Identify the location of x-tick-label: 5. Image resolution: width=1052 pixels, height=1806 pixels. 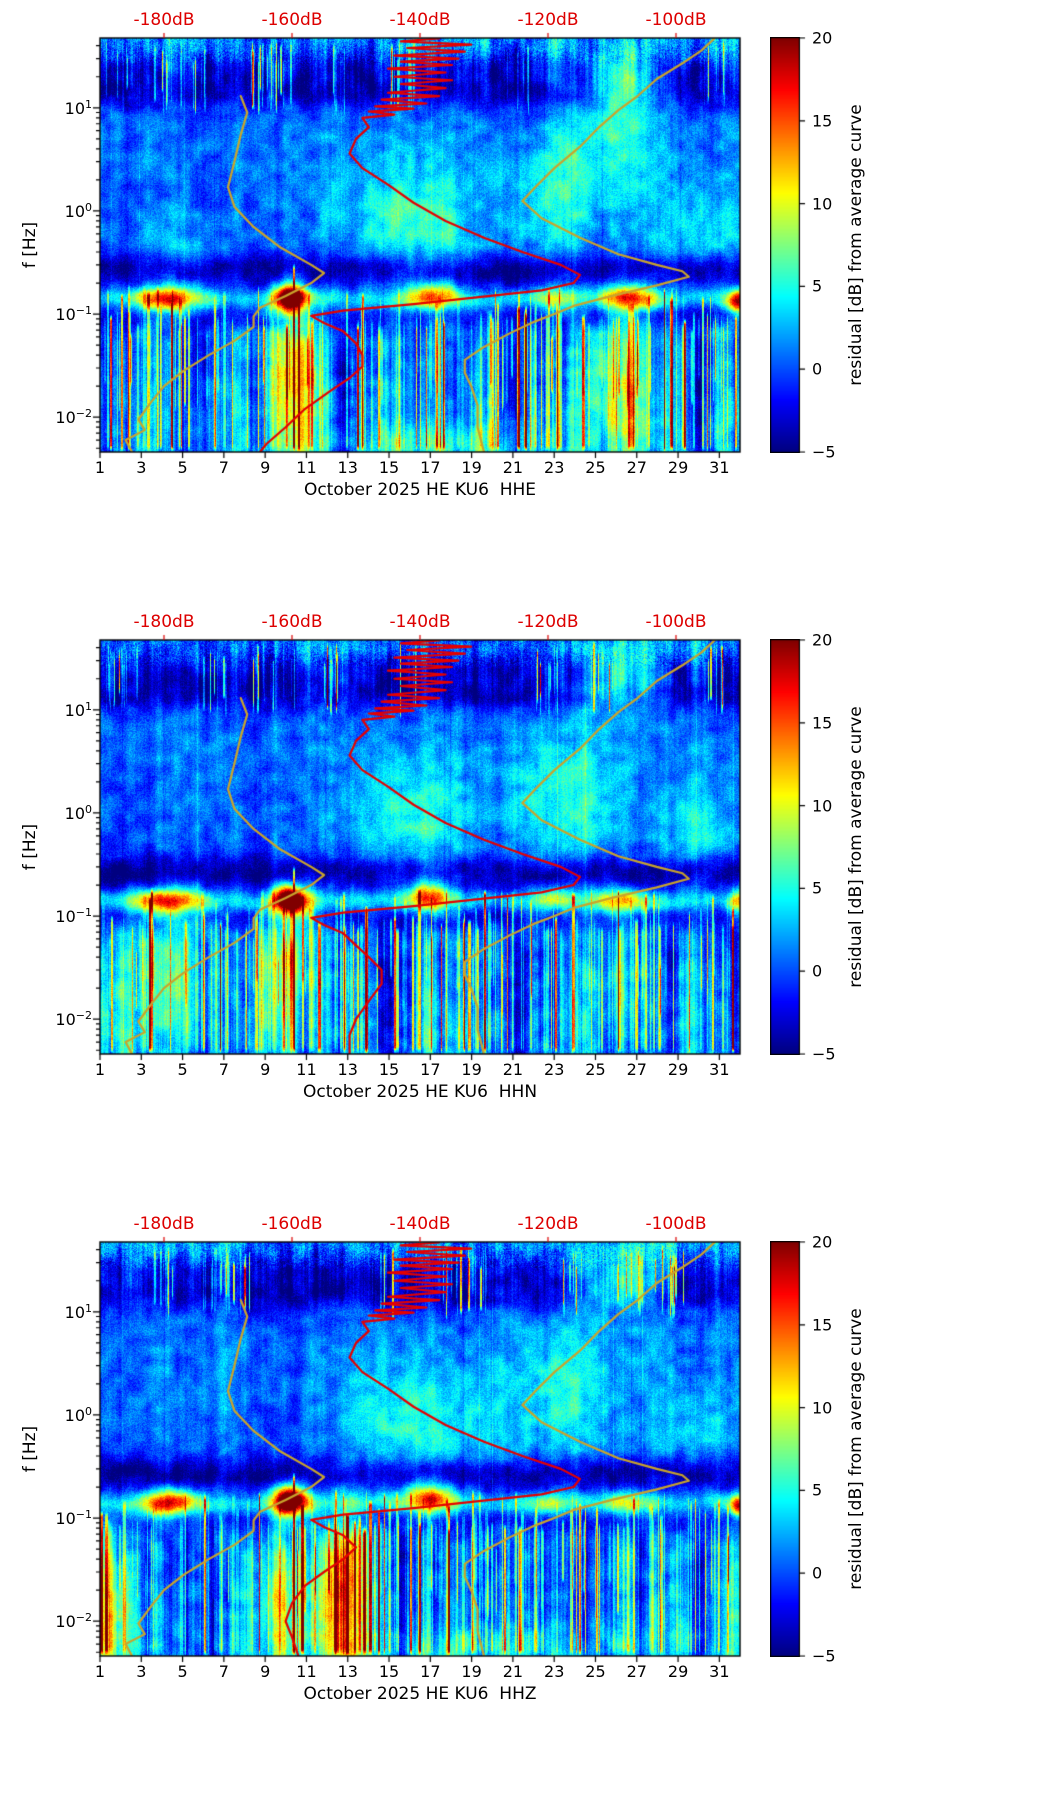
(182, 1069).